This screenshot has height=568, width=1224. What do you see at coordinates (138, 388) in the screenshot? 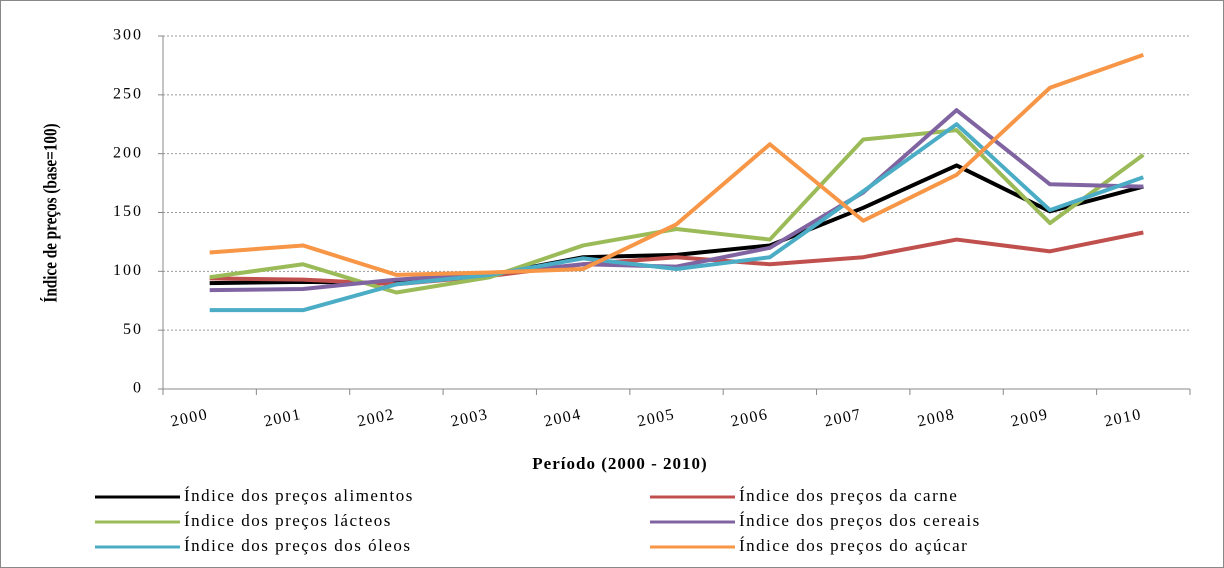
I see `y-tick-label: 0` at bounding box center [138, 388].